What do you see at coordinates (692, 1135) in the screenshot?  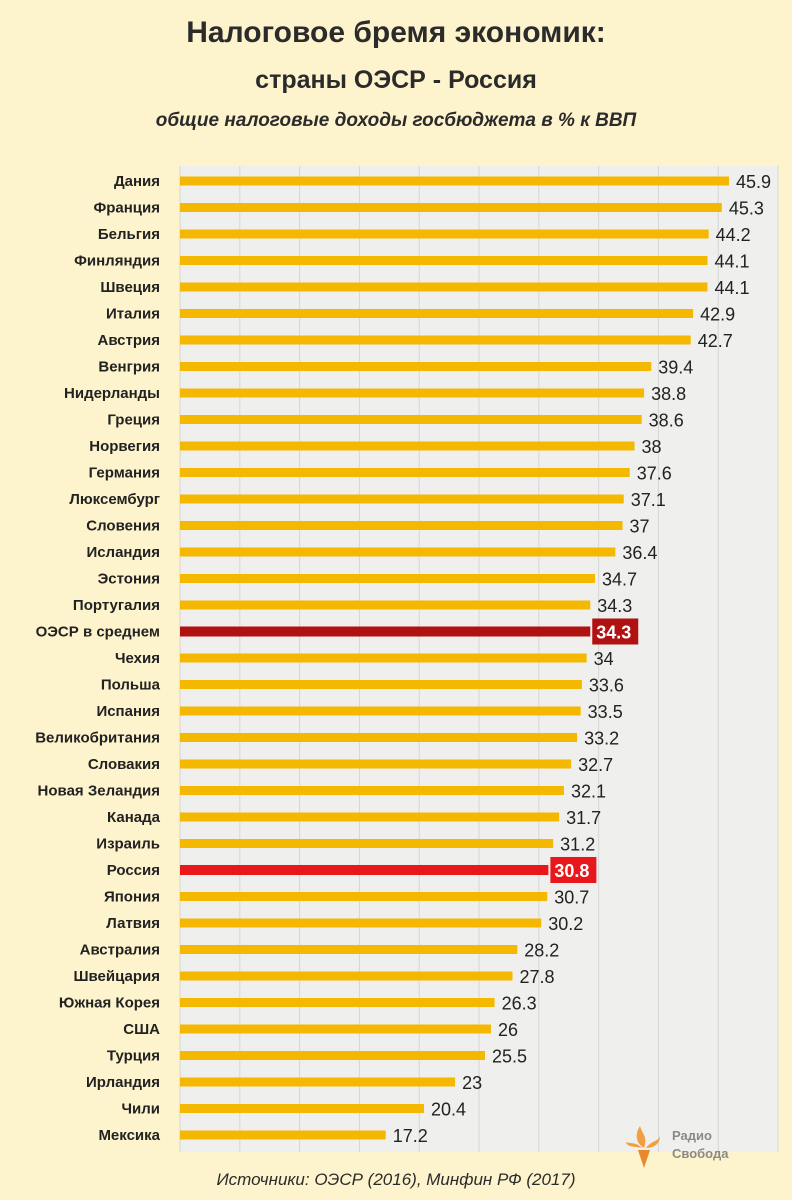 I see `logo-line1: Радио` at bounding box center [692, 1135].